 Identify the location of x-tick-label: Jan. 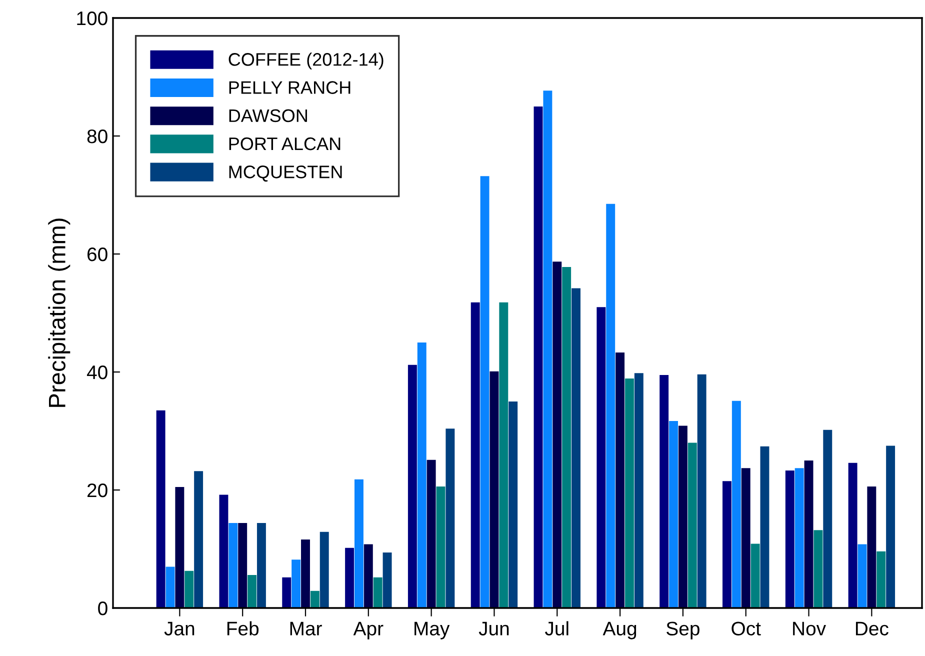
(179, 629).